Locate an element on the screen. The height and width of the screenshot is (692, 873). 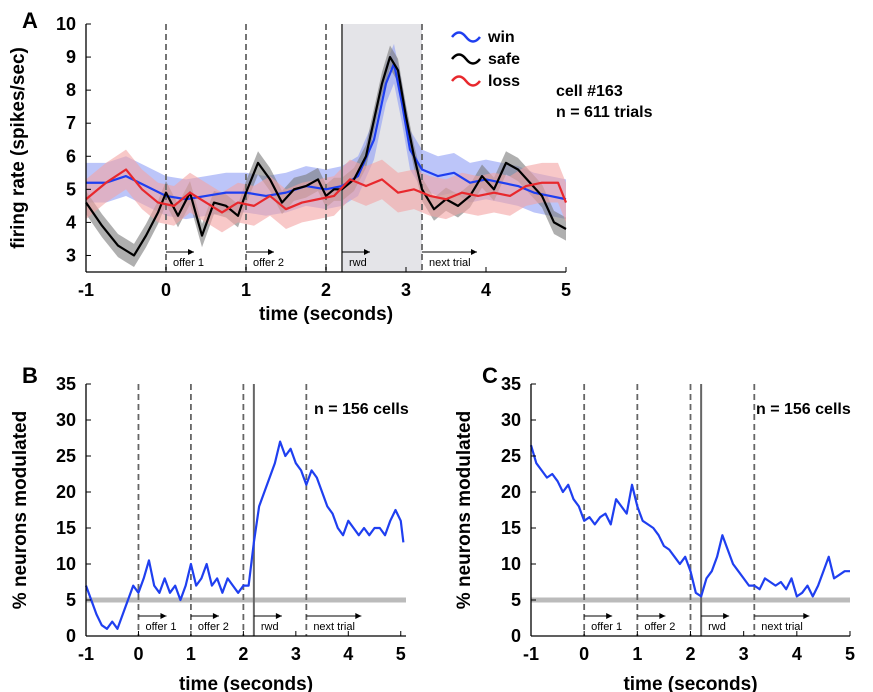
y-tick-label: 7 is located at coordinates (71, 123).